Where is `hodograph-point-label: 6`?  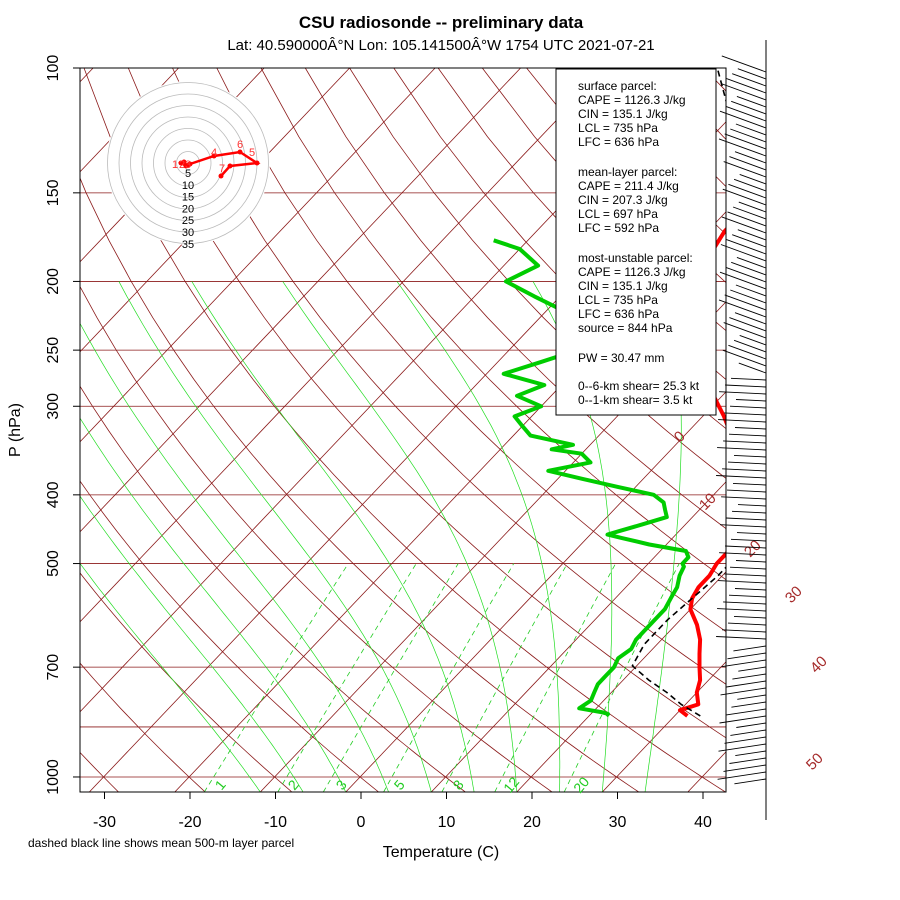 hodograph-point-label: 6 is located at coordinates (240, 145).